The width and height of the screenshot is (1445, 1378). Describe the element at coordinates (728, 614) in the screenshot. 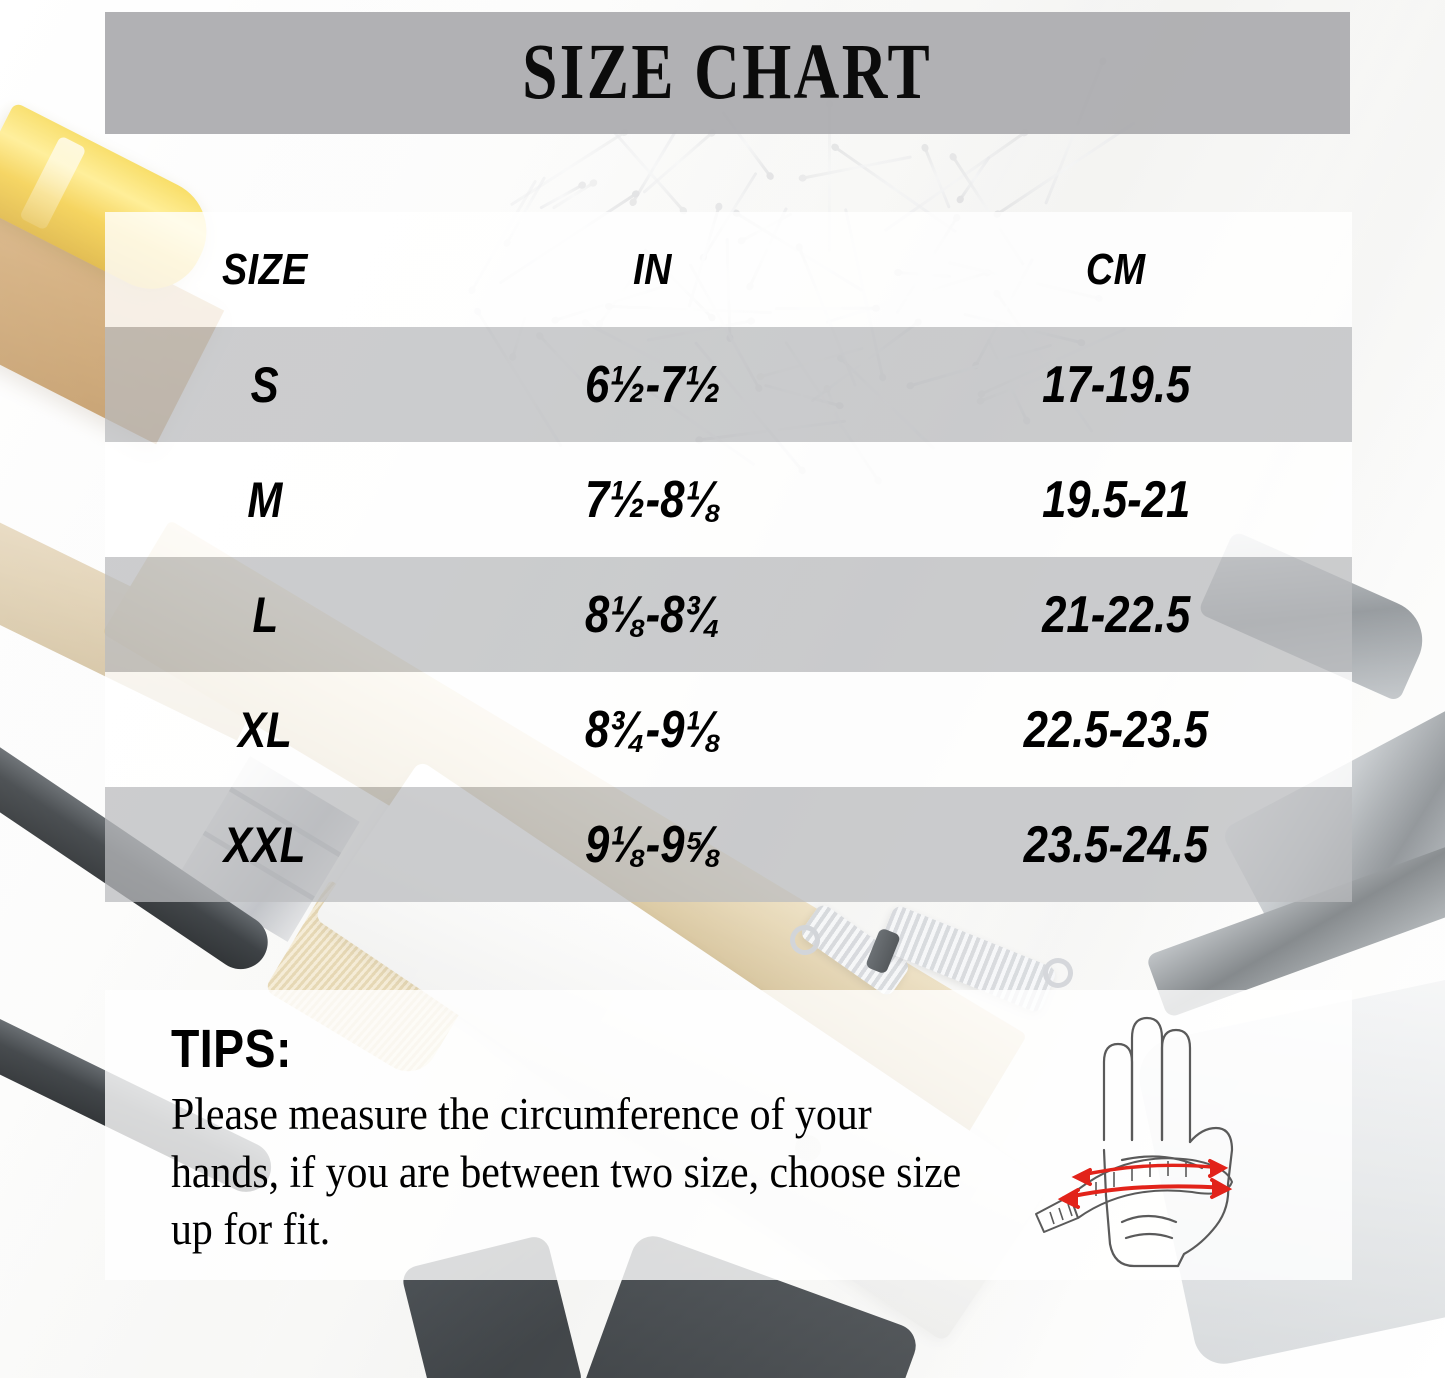

I see `table-row: L 8⅛-8¾ 21-22.5` at that location.